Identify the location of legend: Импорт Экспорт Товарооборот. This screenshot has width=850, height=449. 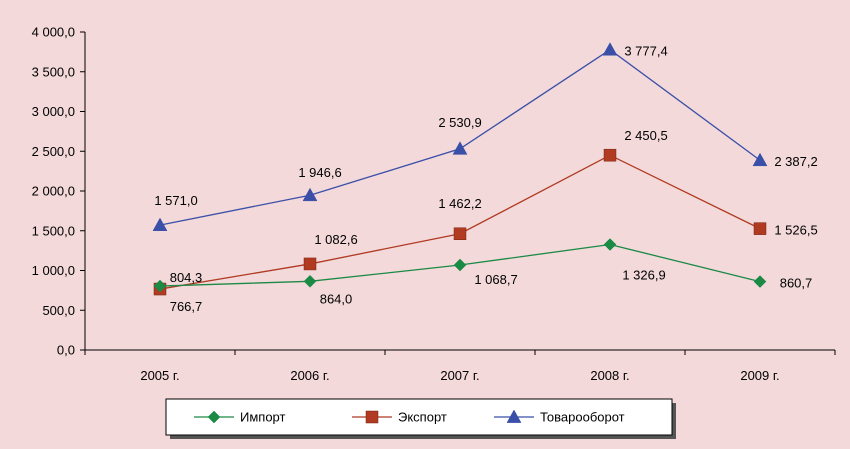
(420, 418).